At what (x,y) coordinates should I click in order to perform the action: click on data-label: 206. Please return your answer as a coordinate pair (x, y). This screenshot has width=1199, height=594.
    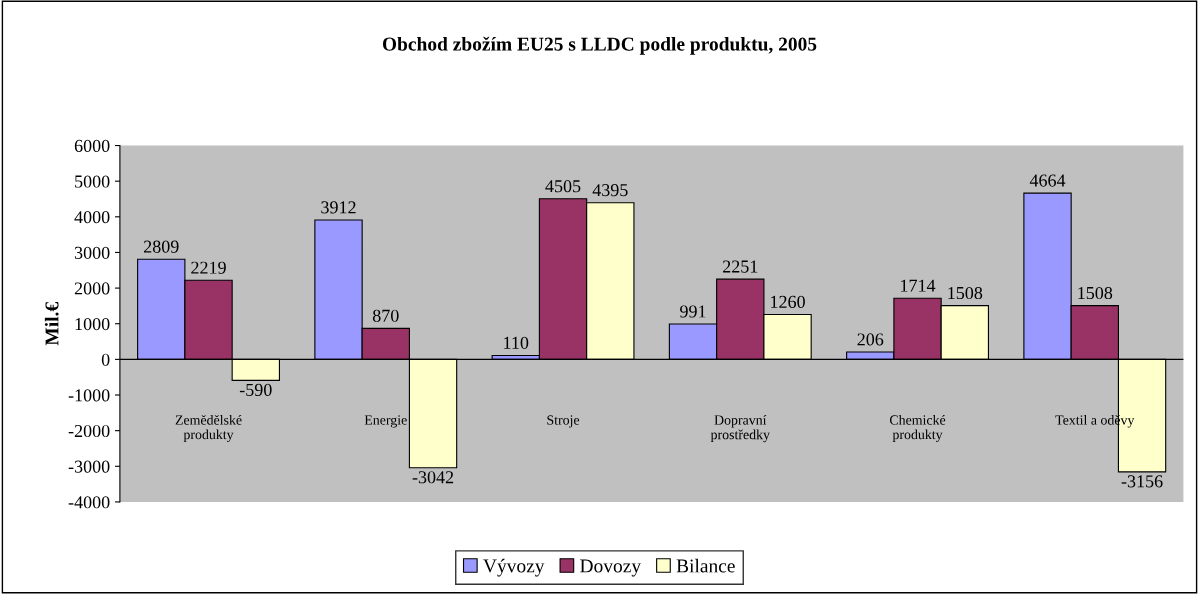
    Looking at the image, I should click on (870, 339).